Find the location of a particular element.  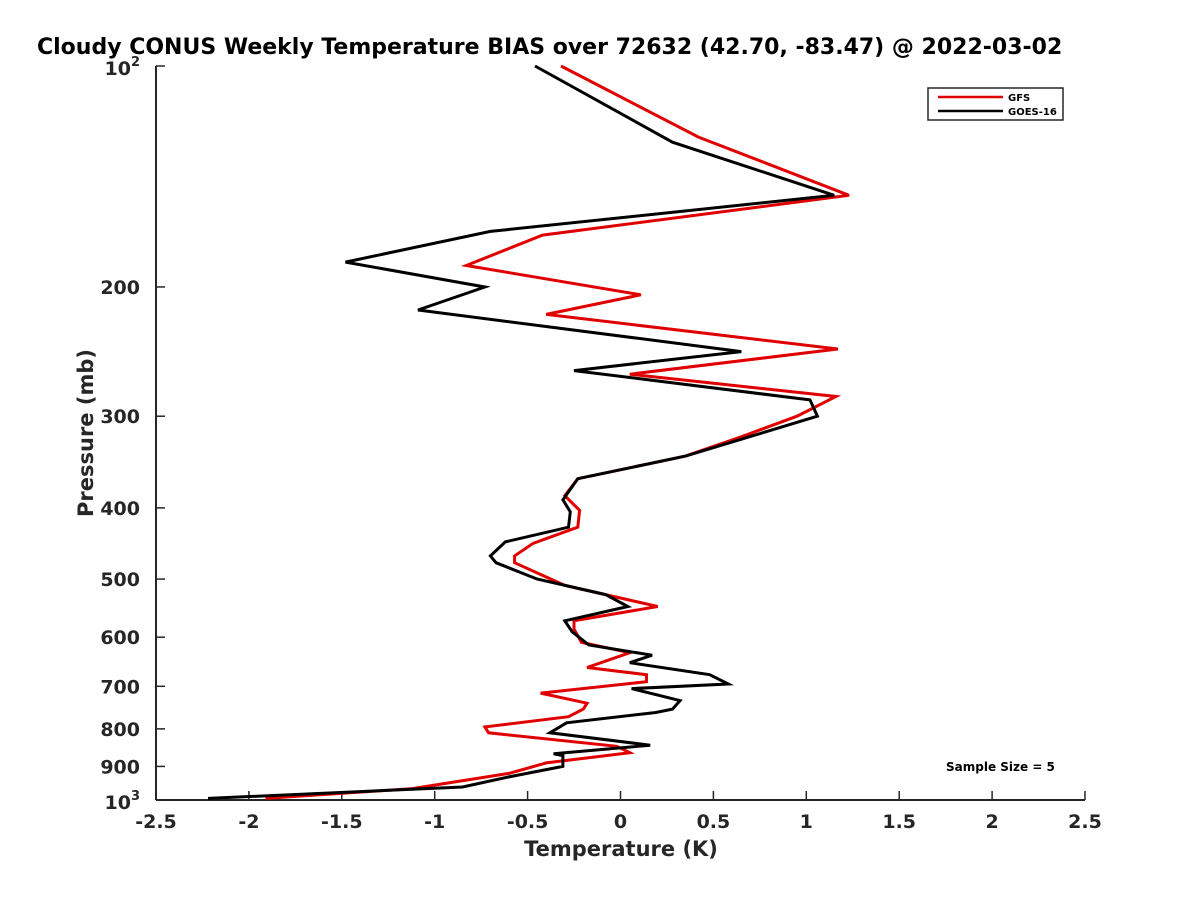

y-axis-label: Pressure (mb) is located at coordinates (86, 433).